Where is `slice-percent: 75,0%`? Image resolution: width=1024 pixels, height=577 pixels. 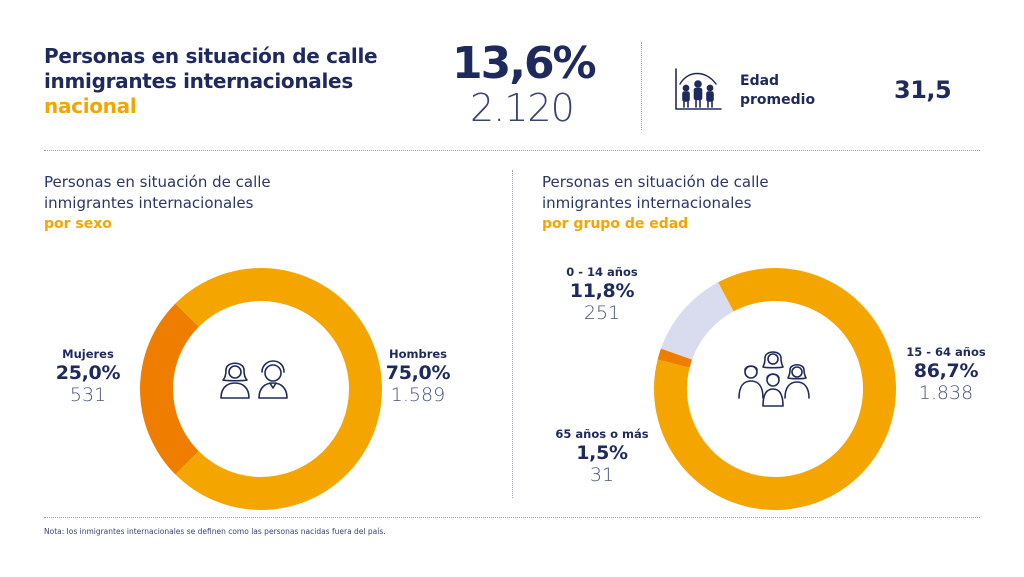
slice-percent: 75,0% is located at coordinates (418, 373).